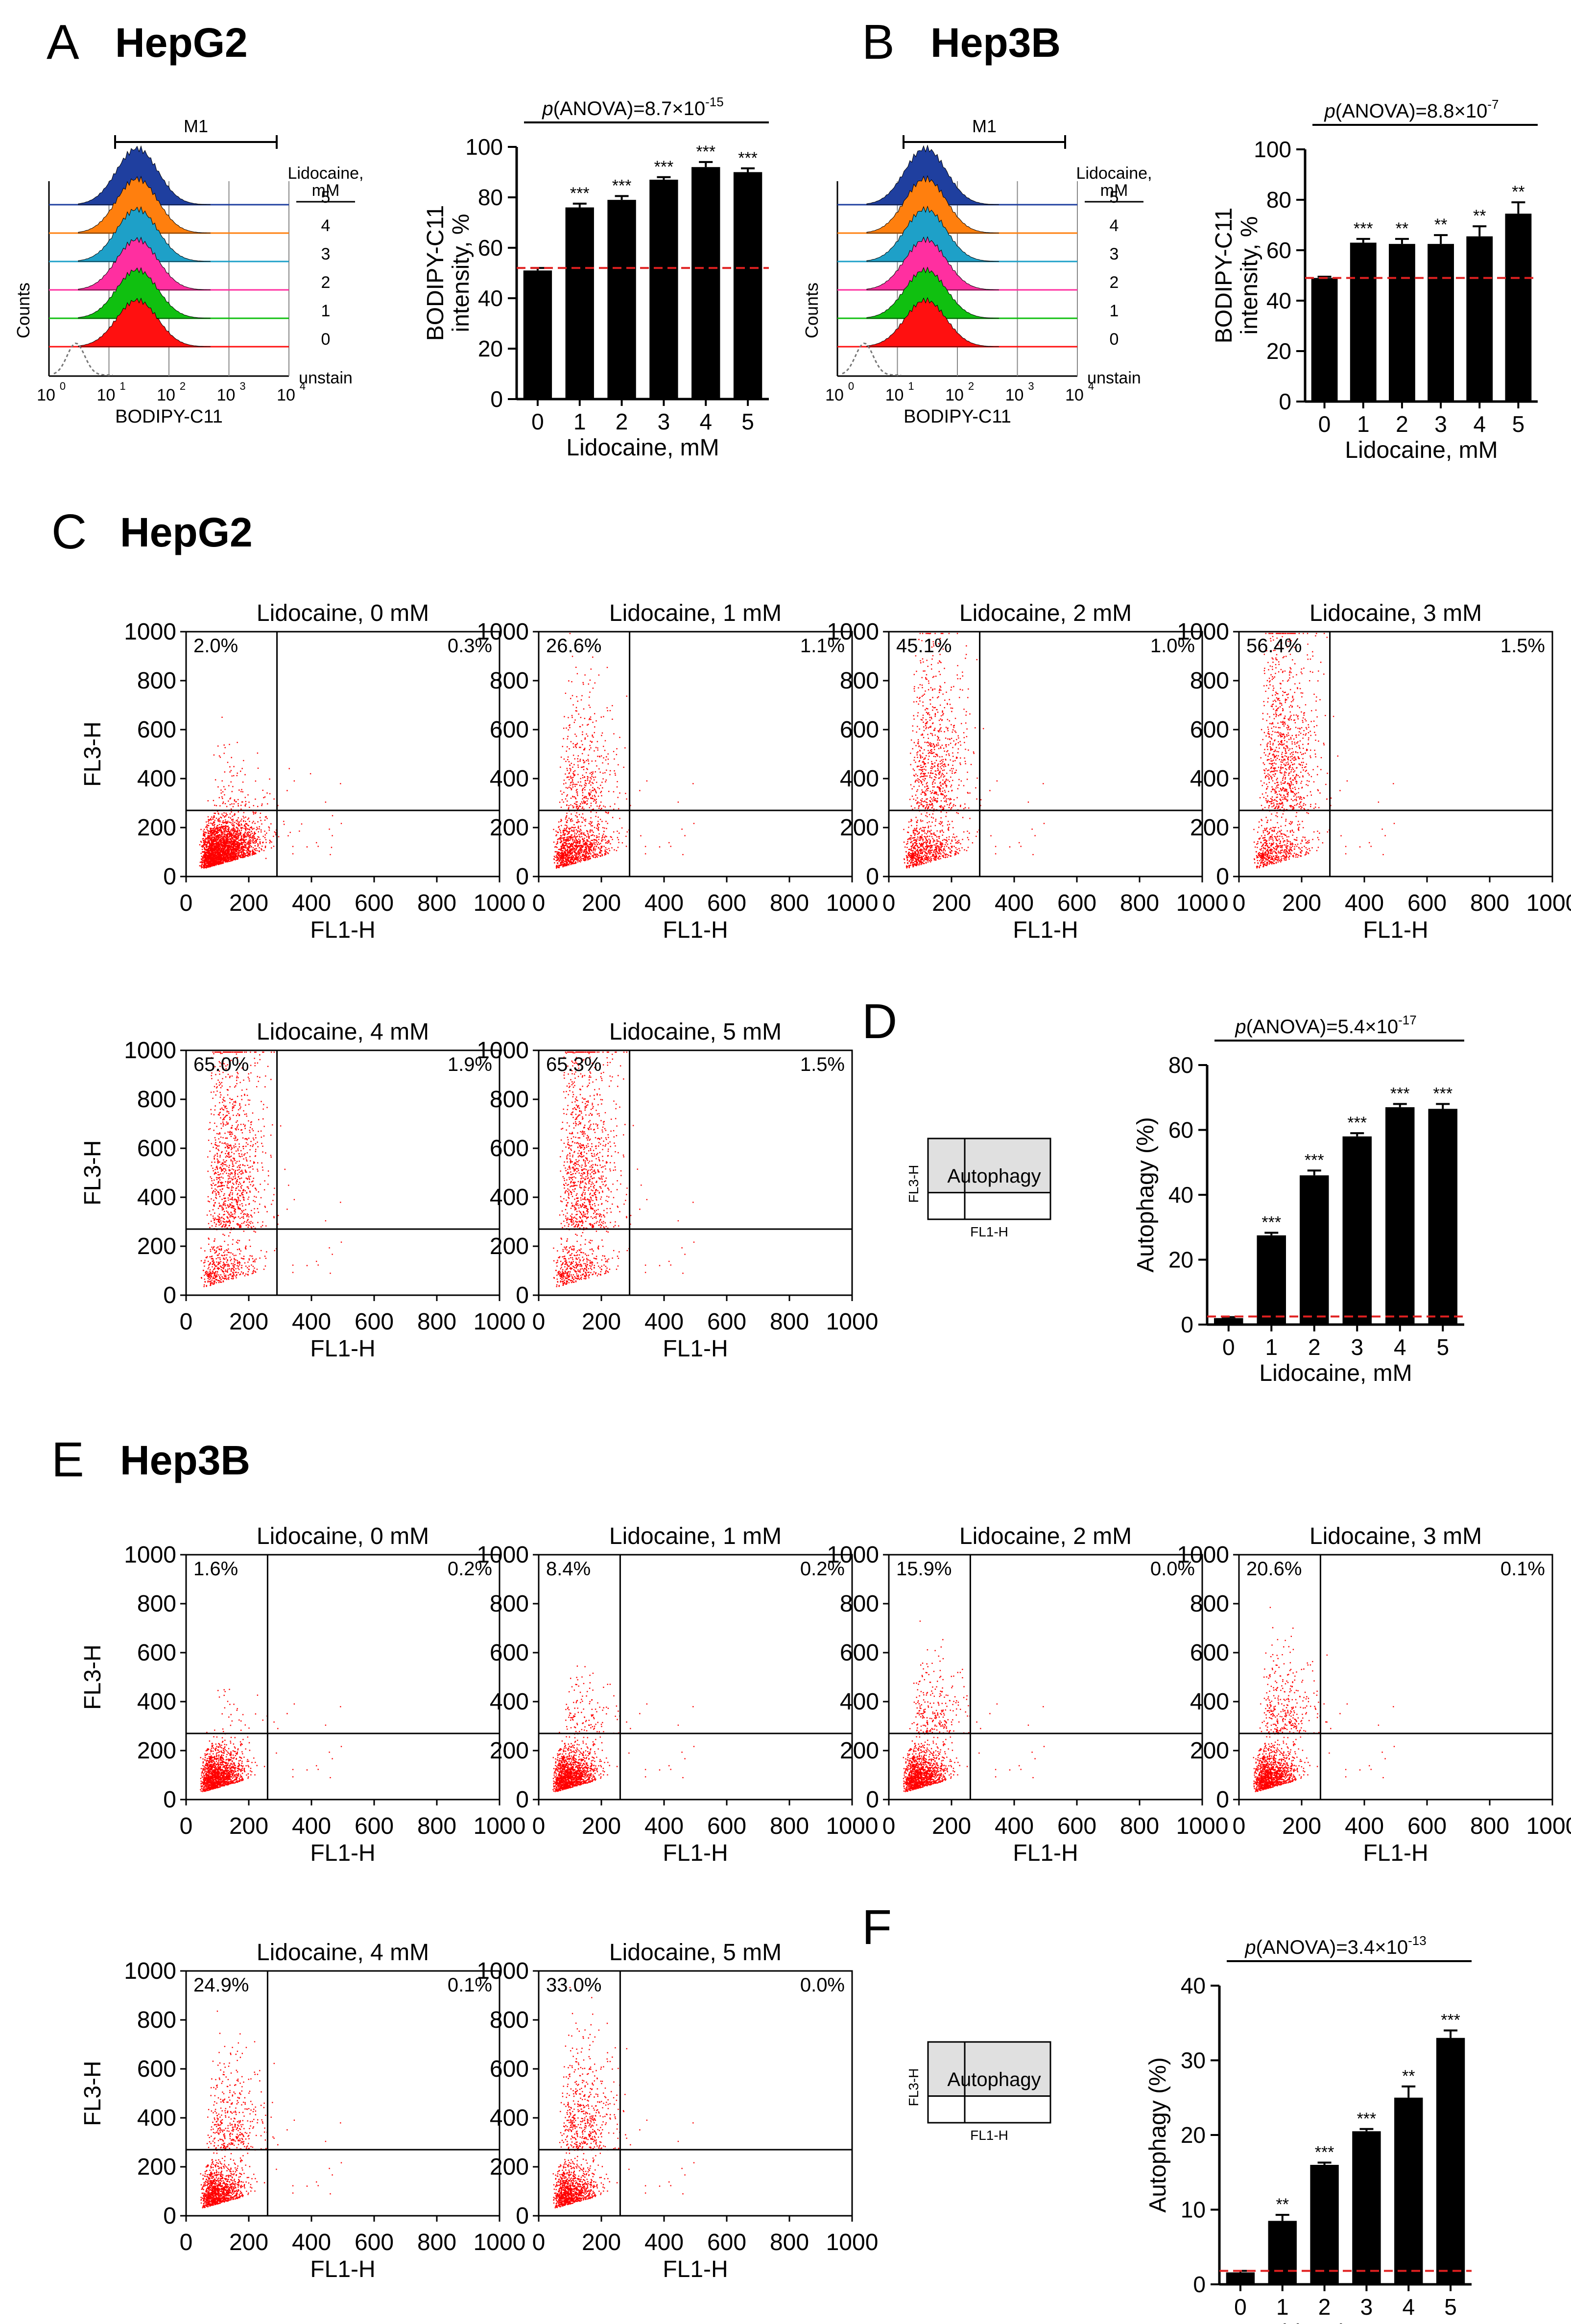  Describe the element at coordinates (822, 1569) in the screenshot. I see `upper-right-percent: 0.2%` at that location.